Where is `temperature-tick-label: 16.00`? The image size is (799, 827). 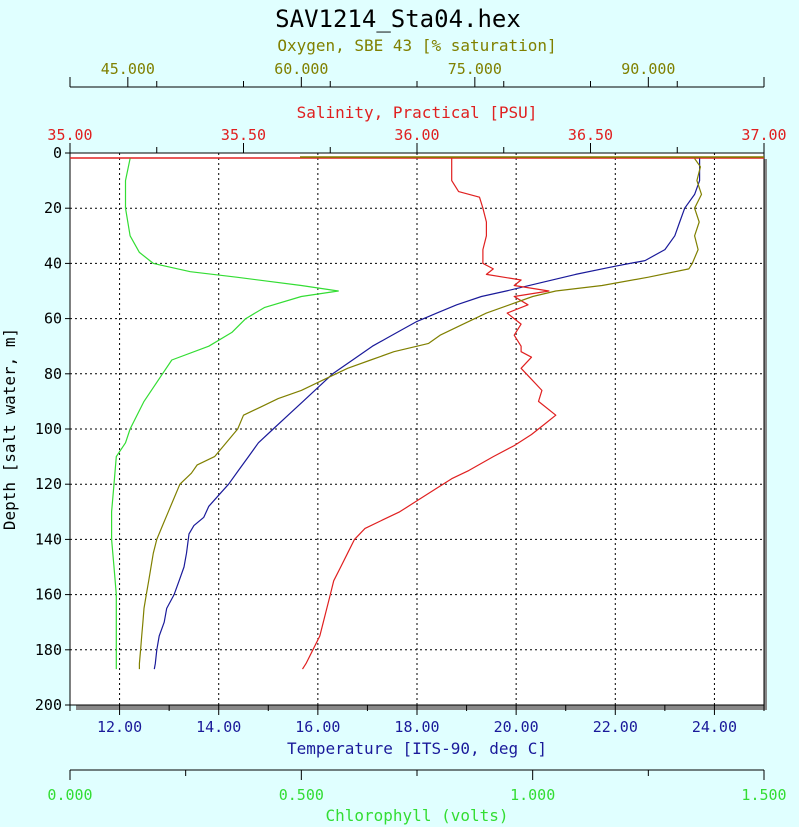 temperature-tick-label: 16.00 is located at coordinates (317, 727).